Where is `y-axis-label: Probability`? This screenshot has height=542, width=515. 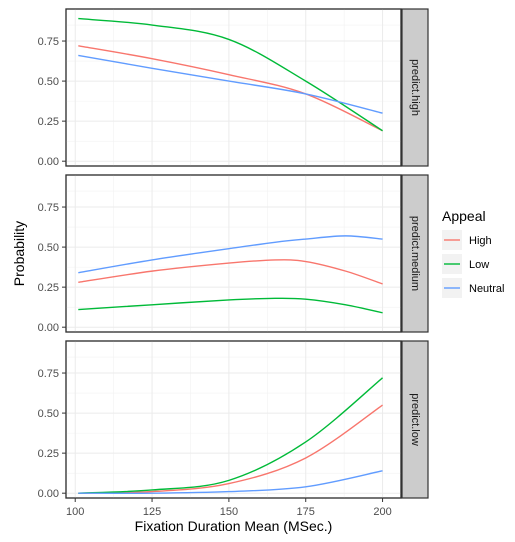 y-axis-label: Probability is located at coordinates (19, 253).